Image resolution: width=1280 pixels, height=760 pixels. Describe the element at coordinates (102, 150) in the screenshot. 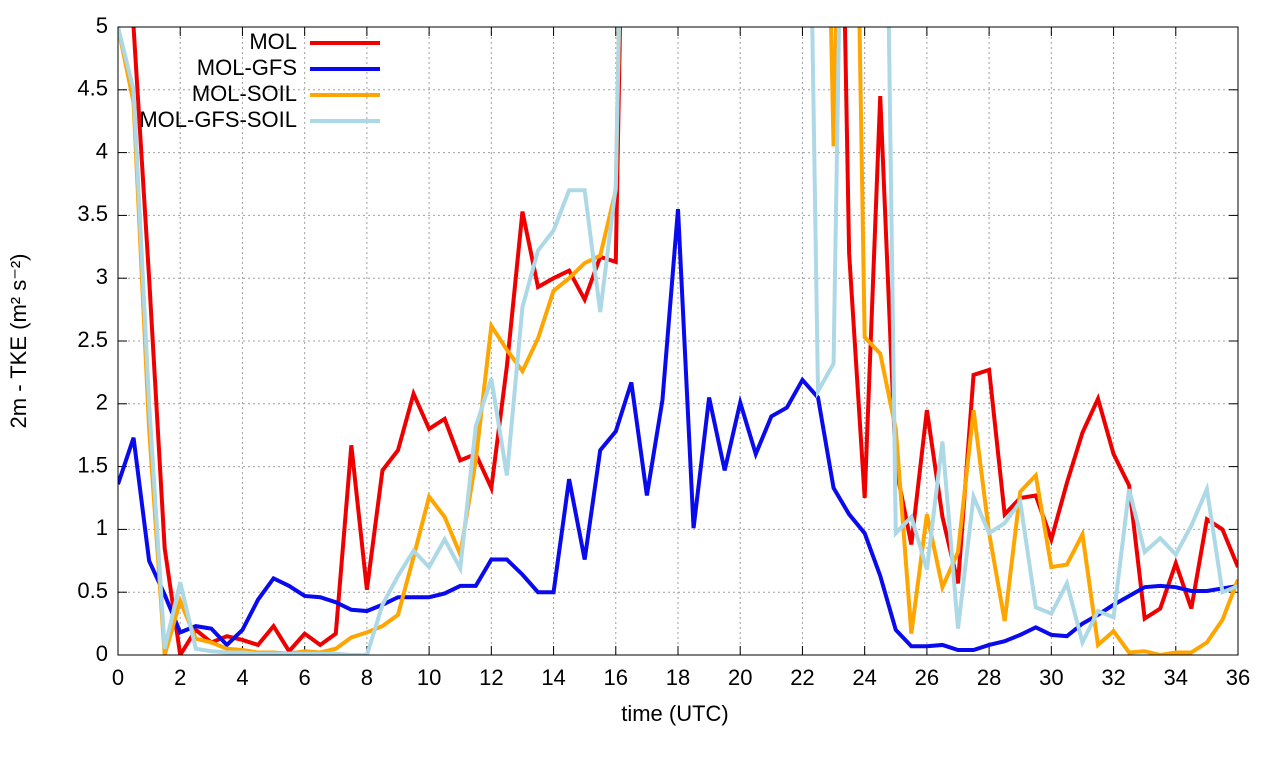

I see `y-tick-label: 4` at that location.